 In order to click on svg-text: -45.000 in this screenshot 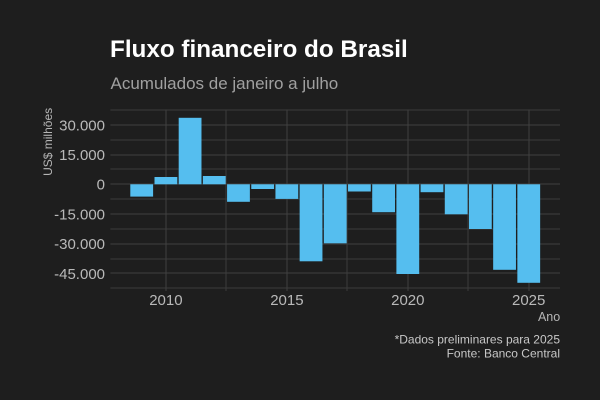, I will do `click(79, 274)`.